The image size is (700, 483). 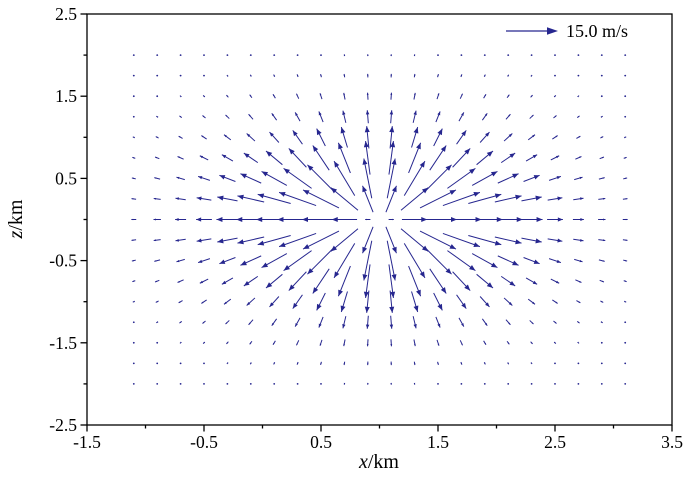 What do you see at coordinates (438, 442) in the screenshot?
I see `x-tick-label: 1.5` at bounding box center [438, 442].